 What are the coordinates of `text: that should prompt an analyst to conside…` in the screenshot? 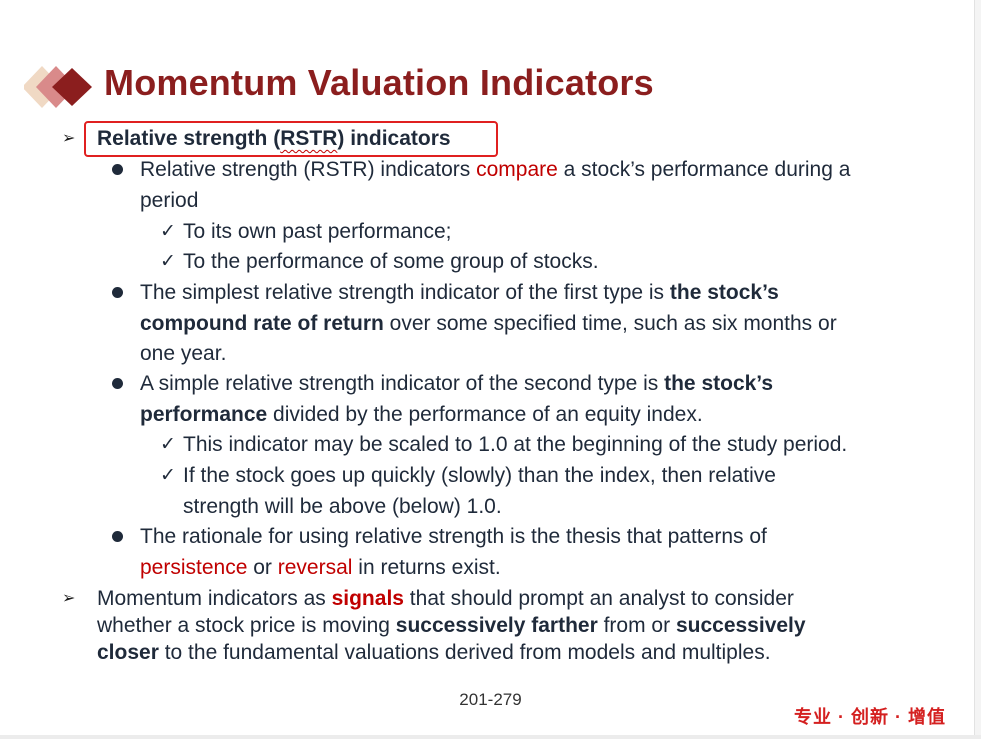 It's located at (598, 598).